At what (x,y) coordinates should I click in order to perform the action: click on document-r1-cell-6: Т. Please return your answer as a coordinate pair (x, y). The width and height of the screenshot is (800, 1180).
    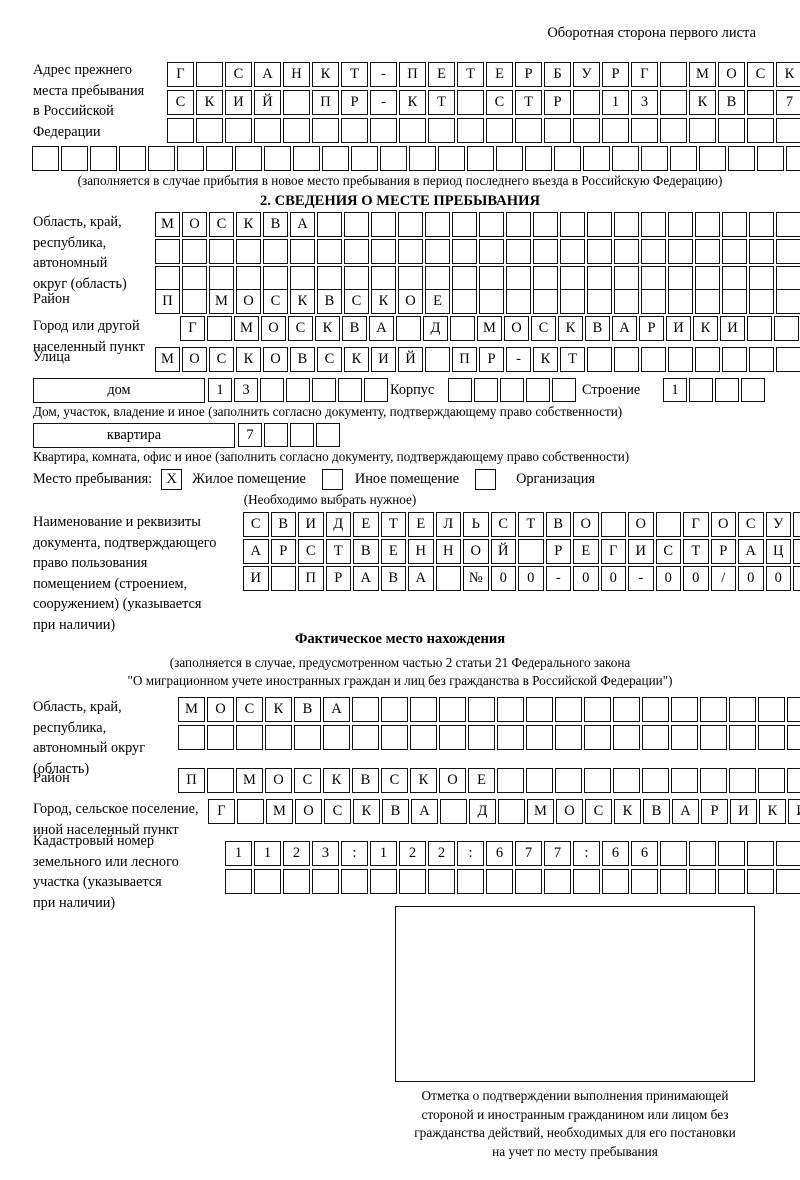
    Looking at the image, I should click on (393, 524).